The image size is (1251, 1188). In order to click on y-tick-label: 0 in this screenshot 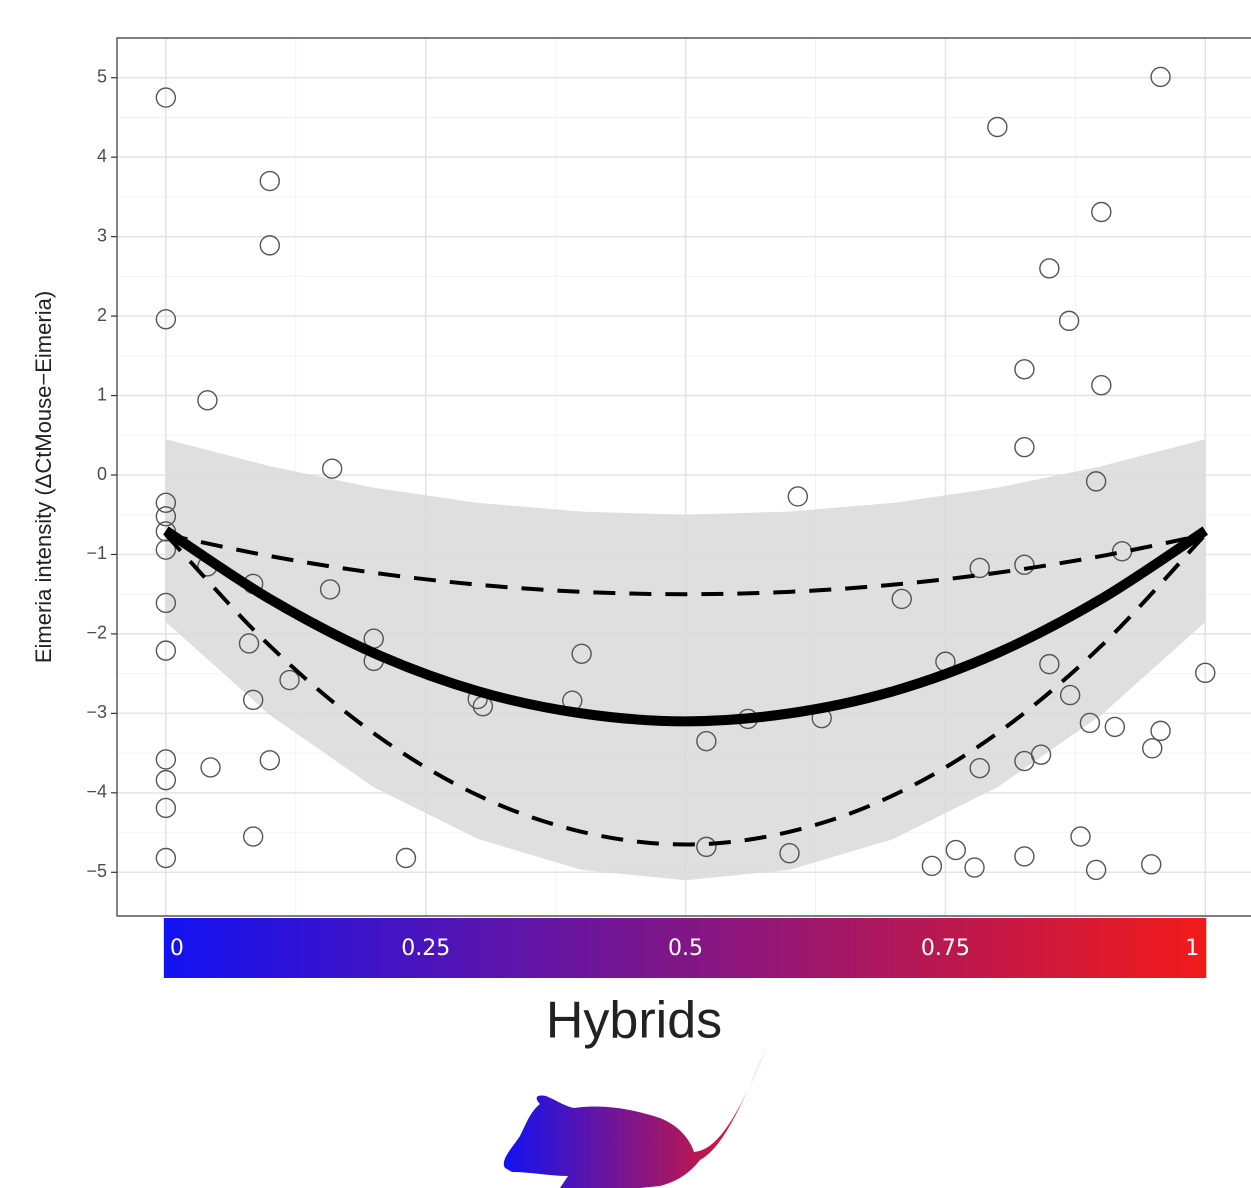, I will do `click(102, 474)`.